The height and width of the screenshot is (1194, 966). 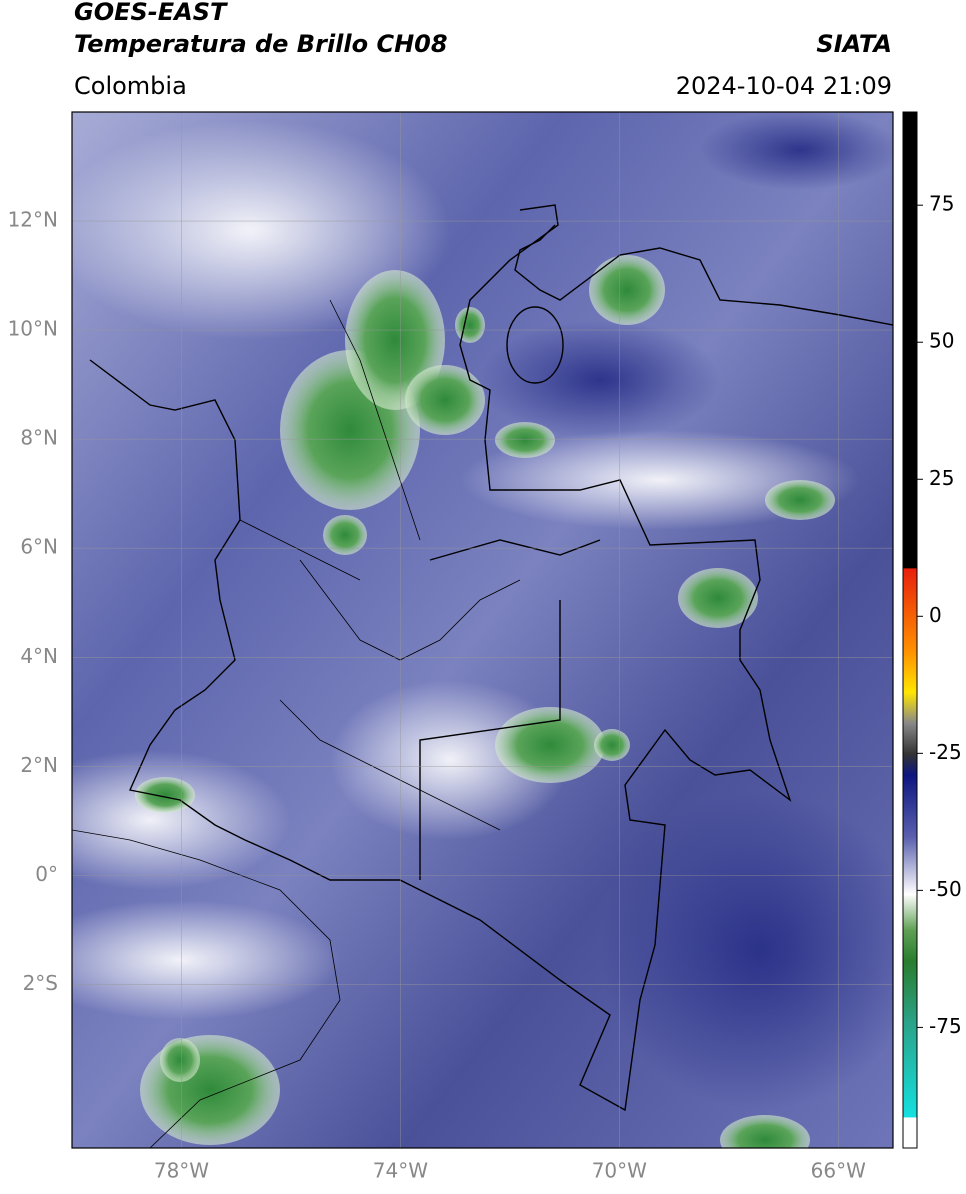 What do you see at coordinates (945, 889) in the screenshot?
I see `colorbar-tick-label: -50` at bounding box center [945, 889].